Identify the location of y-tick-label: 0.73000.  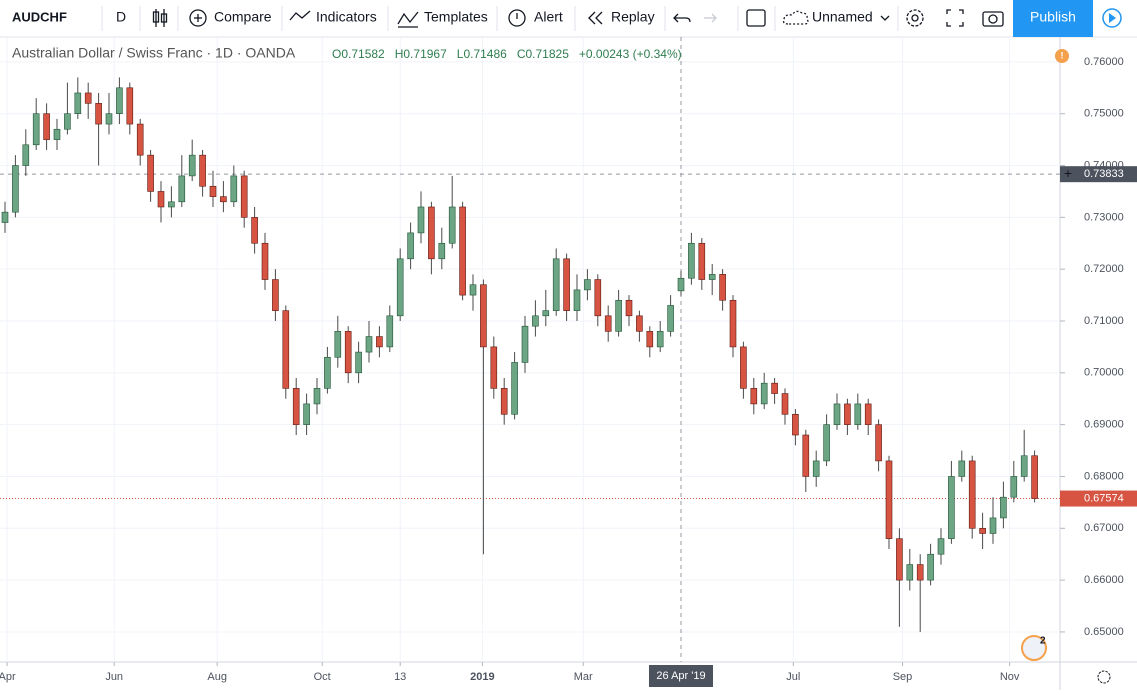
(1104, 217).